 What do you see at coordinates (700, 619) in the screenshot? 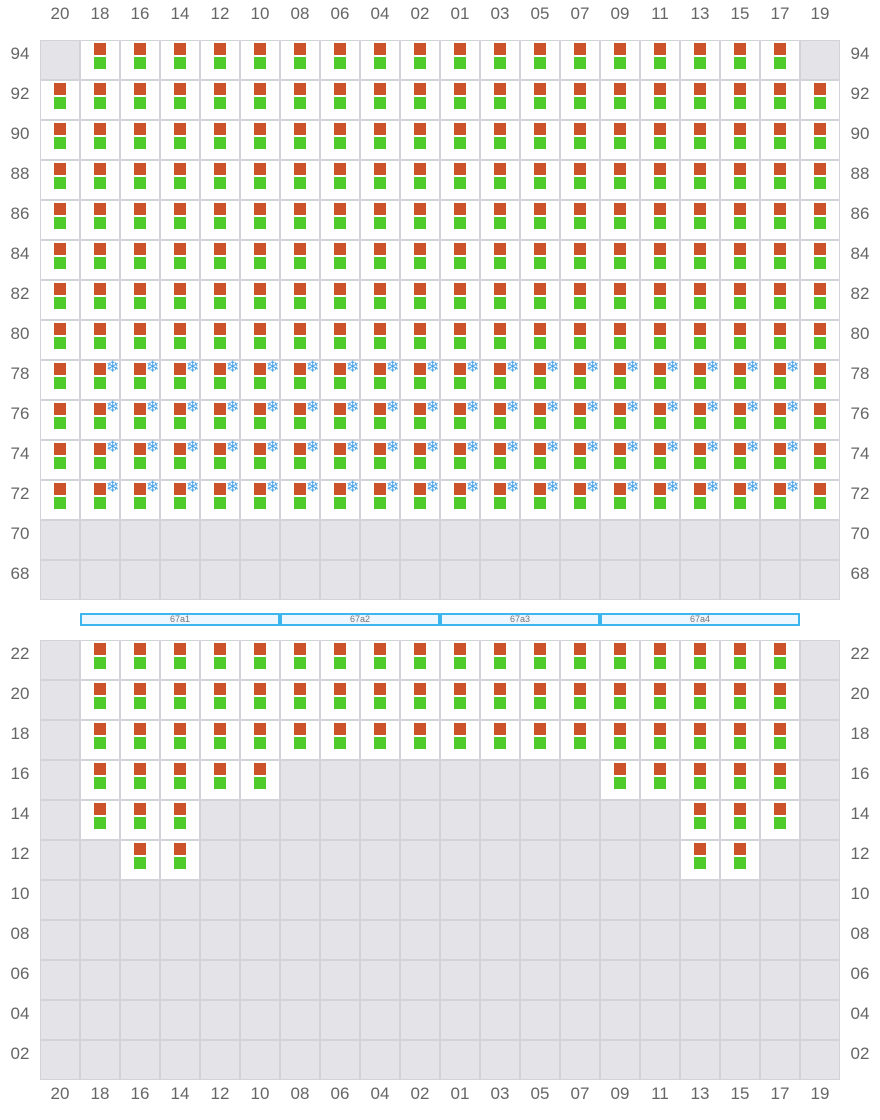
I see `hatch-cover: 67a4` at bounding box center [700, 619].